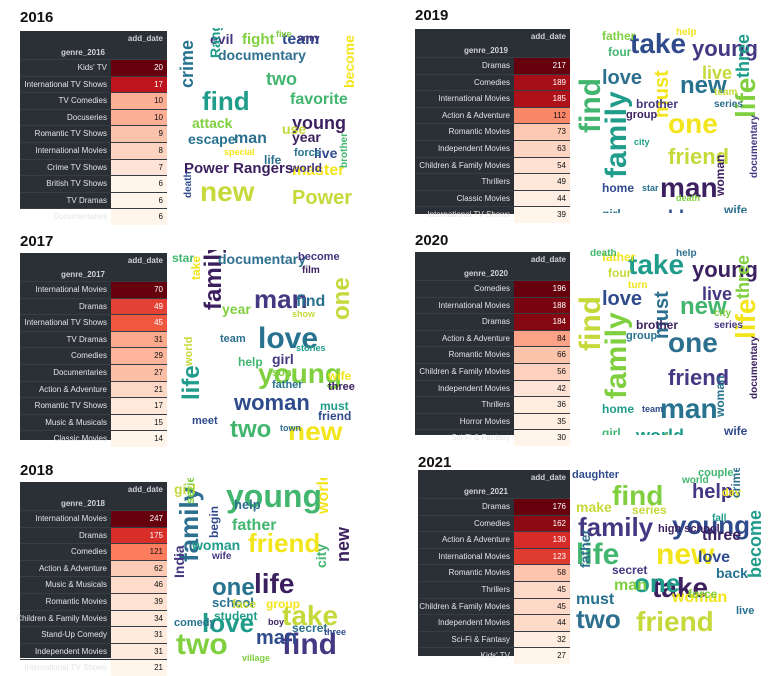  Describe the element at coordinates (93, 405) in the screenshot. I see `table-row: Romantic TV Shows 17` at that location.